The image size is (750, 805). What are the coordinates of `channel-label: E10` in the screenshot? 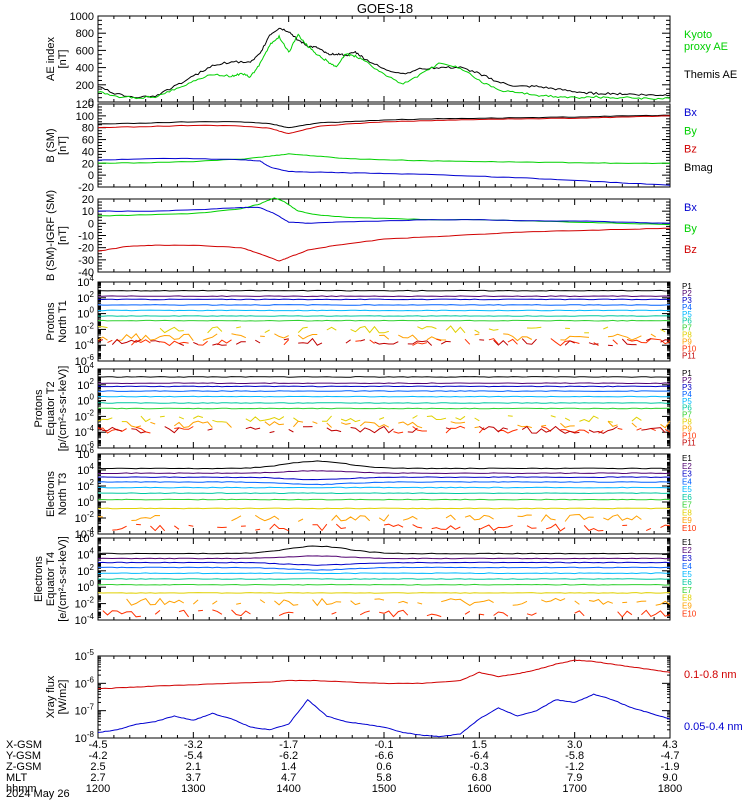 It's located at (689, 614).